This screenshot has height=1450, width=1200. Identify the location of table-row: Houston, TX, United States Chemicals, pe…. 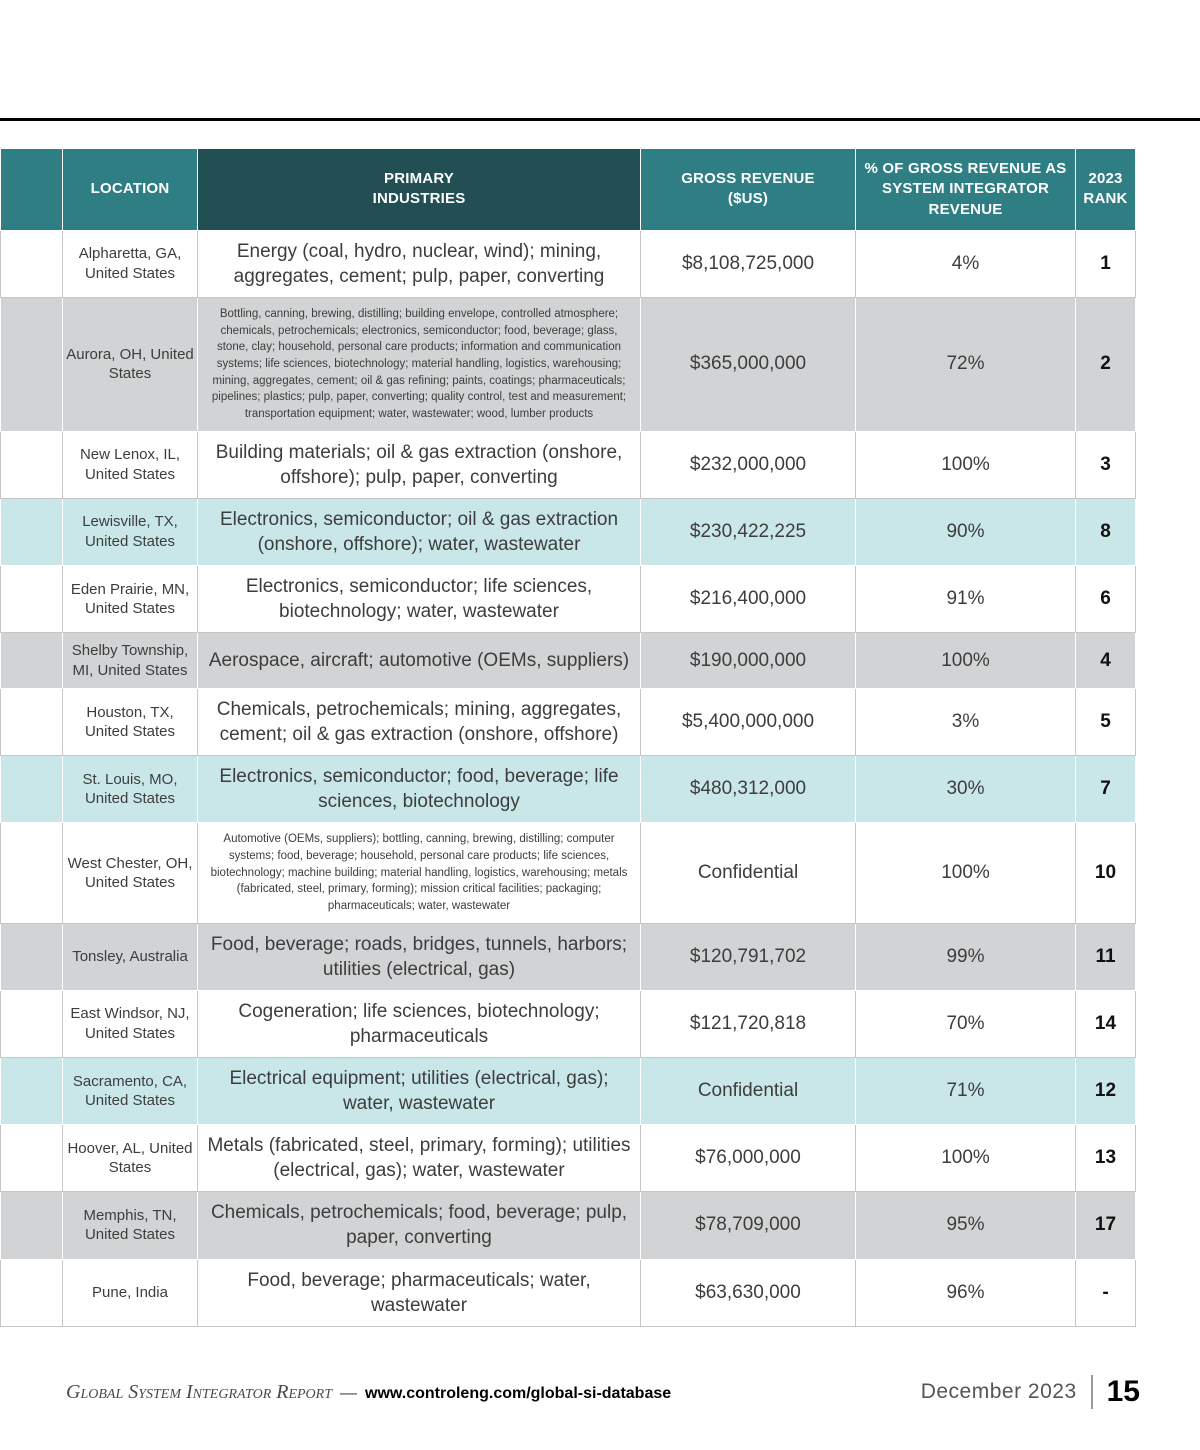
(568, 722).